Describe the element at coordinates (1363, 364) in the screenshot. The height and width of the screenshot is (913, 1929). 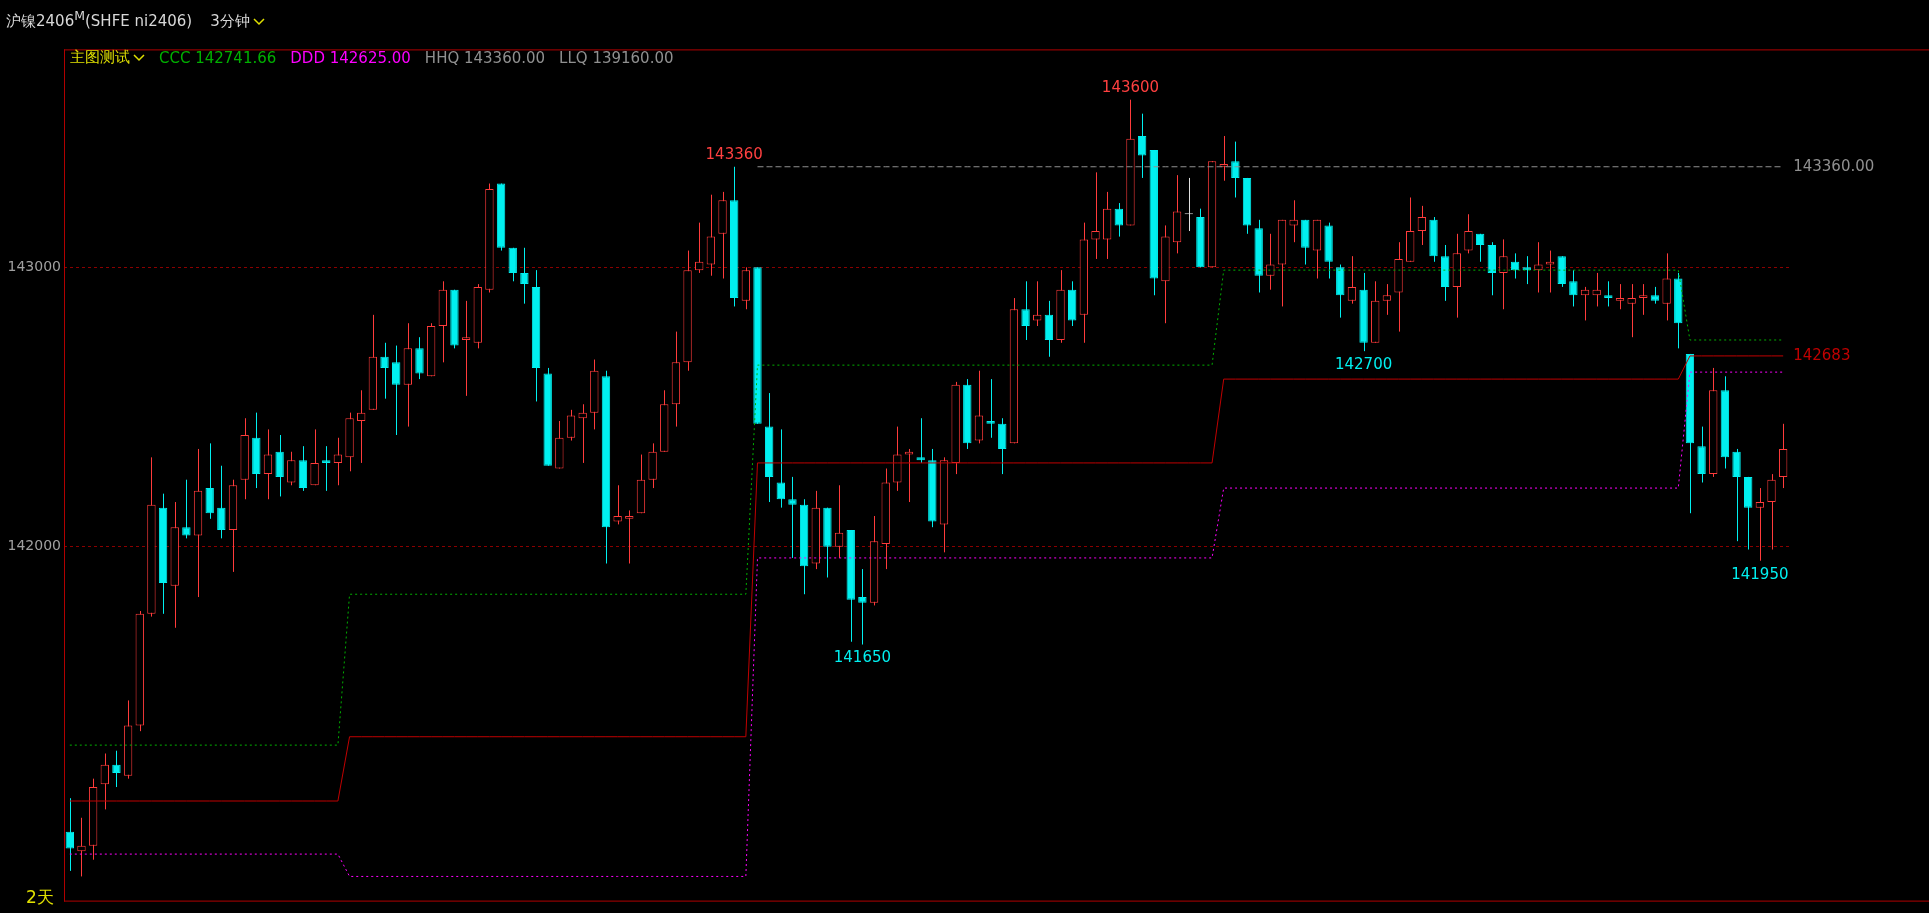
I see `annotation: 142700` at that location.